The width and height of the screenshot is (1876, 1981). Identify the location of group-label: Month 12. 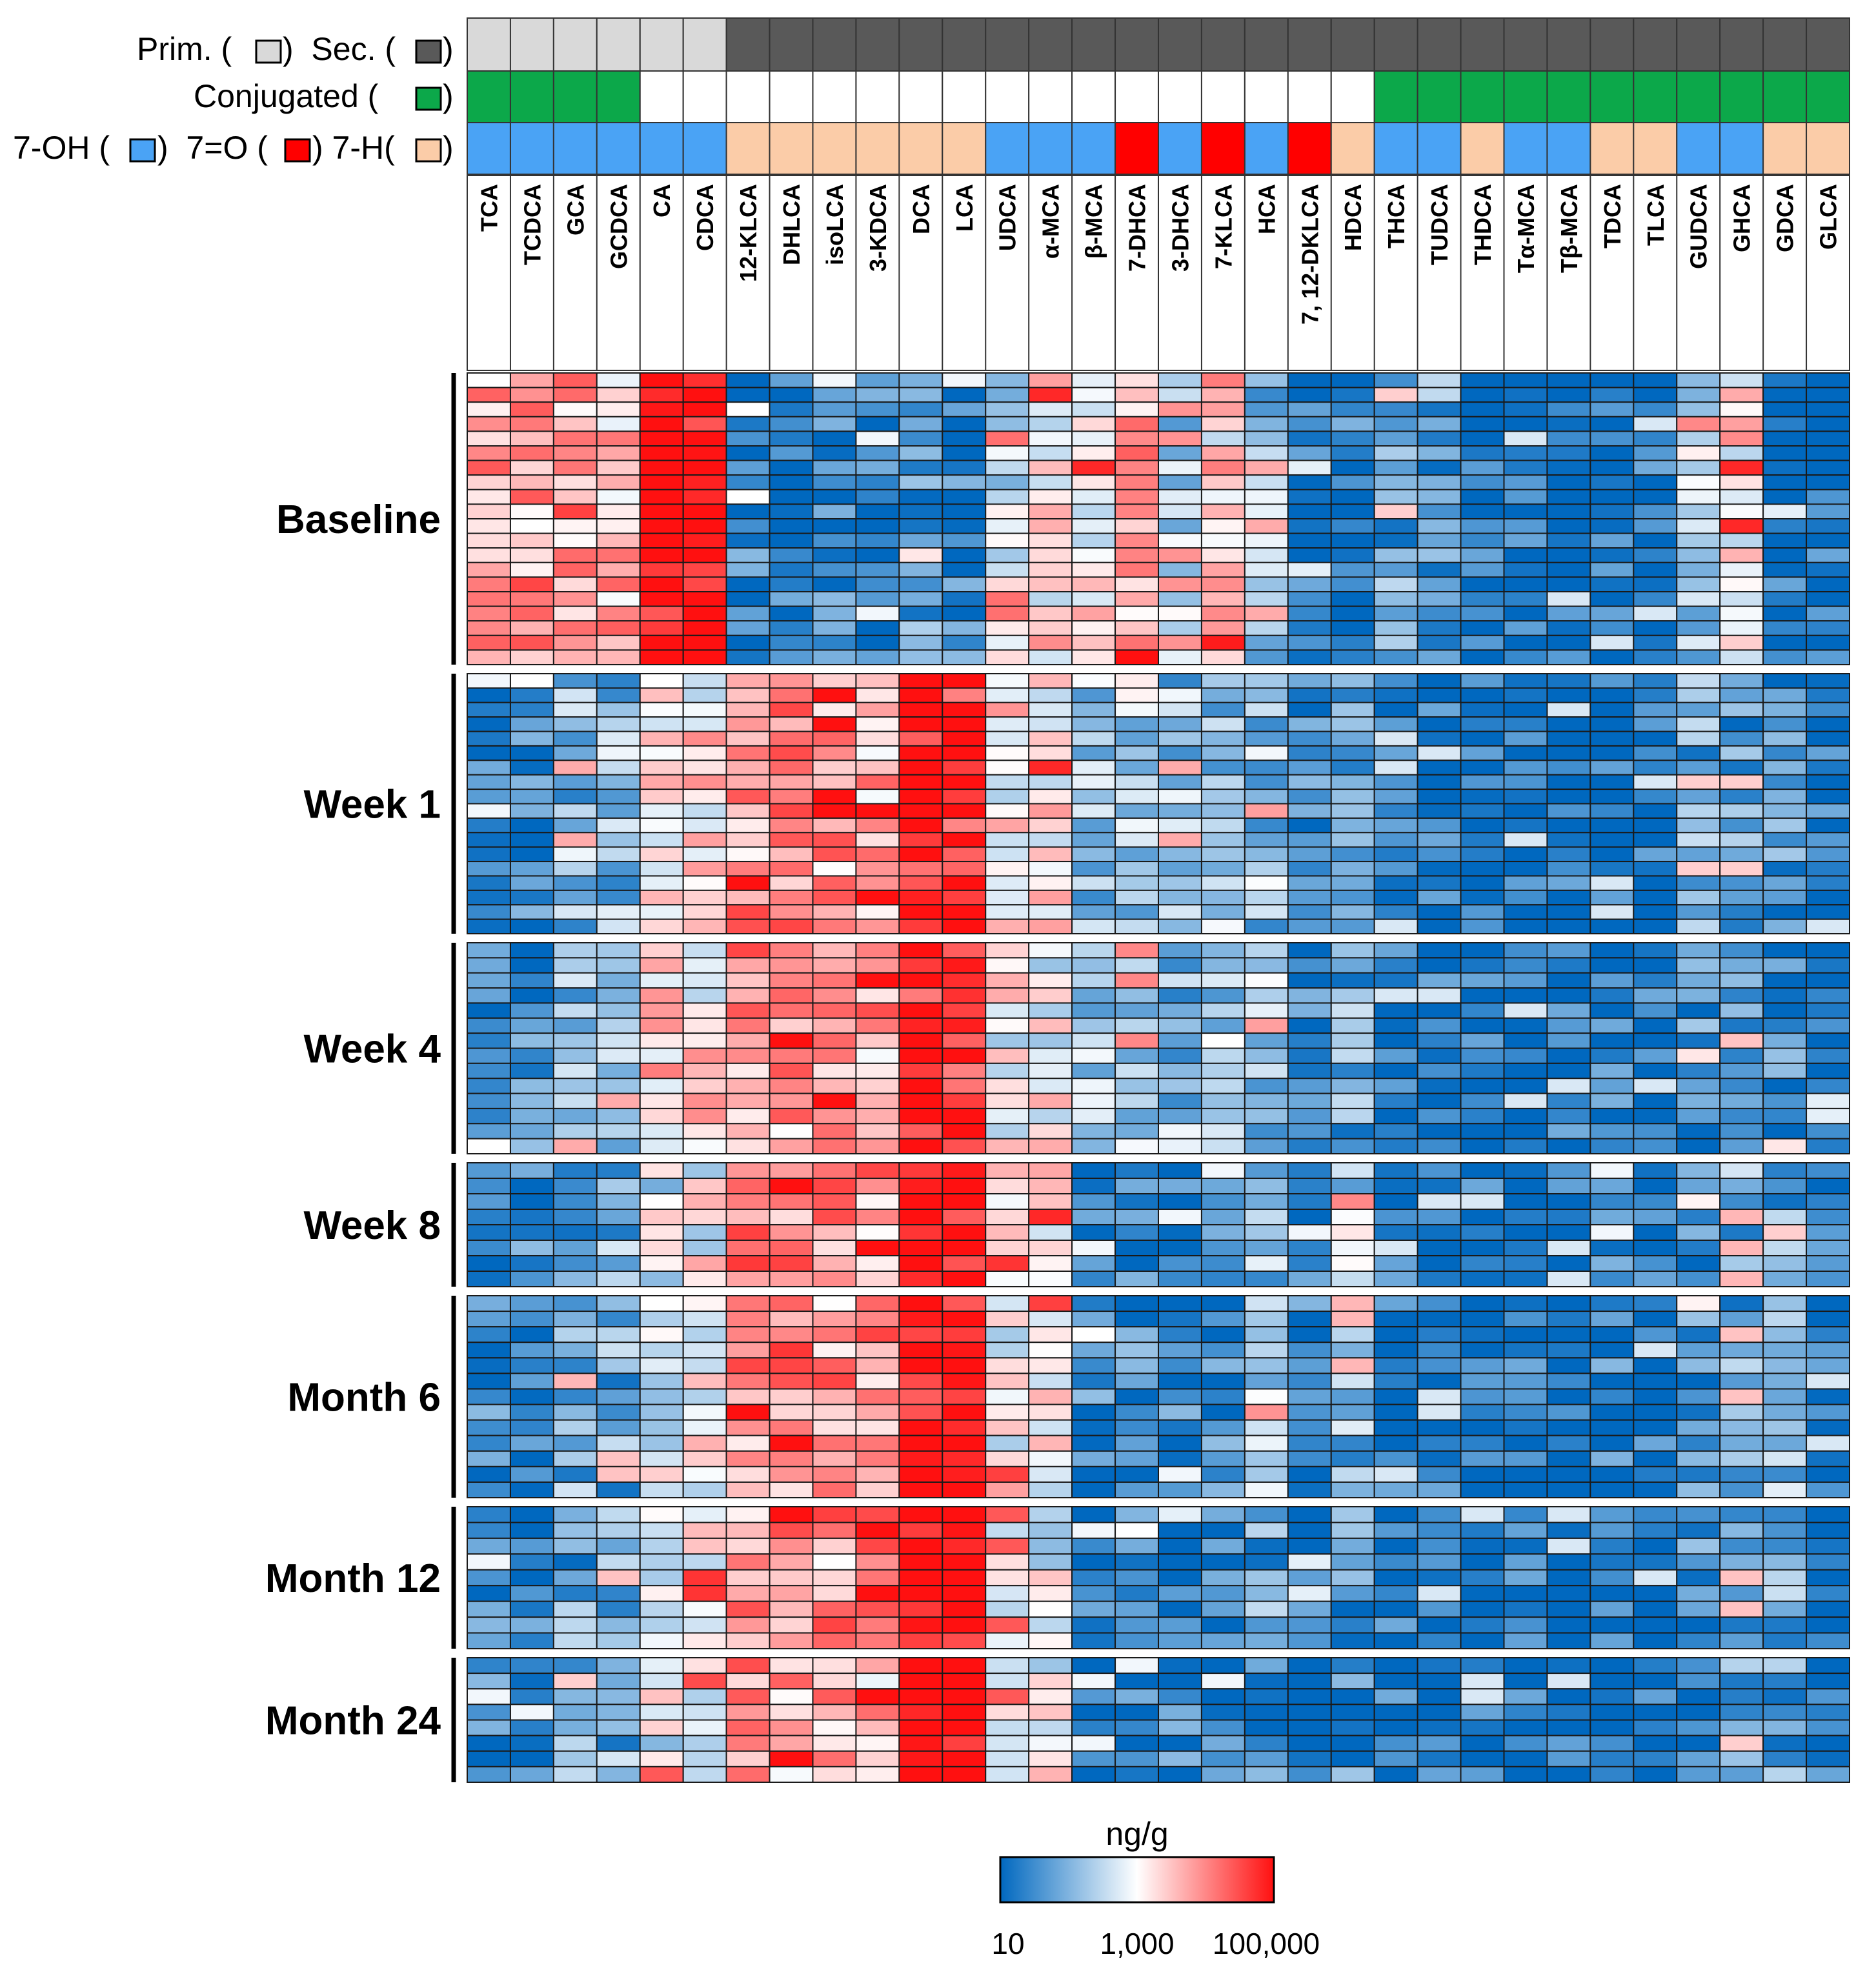
(353, 1578).